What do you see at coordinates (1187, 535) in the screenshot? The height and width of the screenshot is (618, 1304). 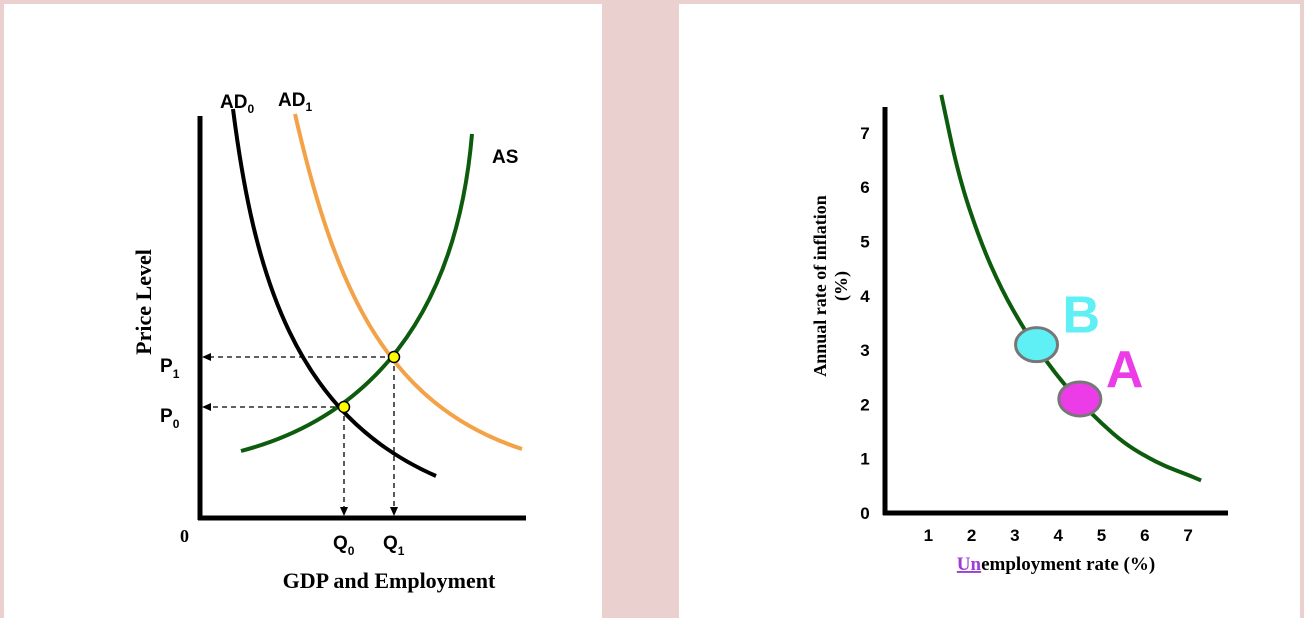 I see `x-tick-label: 7` at bounding box center [1187, 535].